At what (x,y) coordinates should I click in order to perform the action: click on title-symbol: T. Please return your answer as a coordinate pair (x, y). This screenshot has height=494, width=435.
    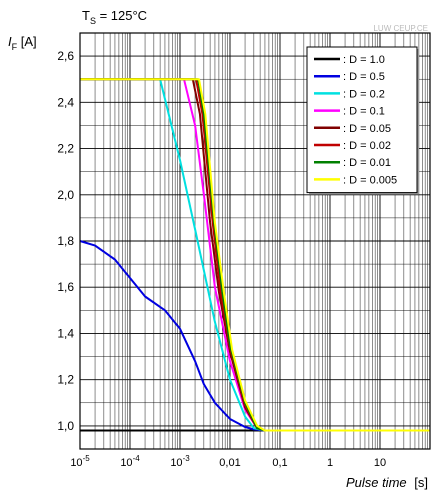
    Looking at the image, I should click on (86, 15).